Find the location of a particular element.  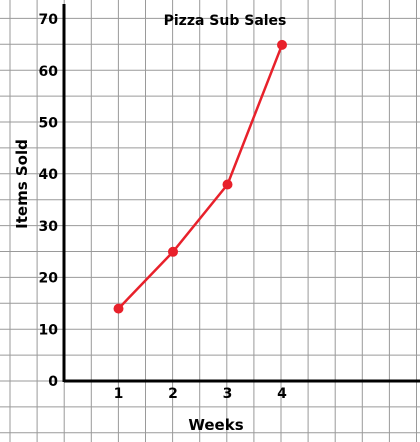

y-tick-label: 30 is located at coordinates (49, 227).